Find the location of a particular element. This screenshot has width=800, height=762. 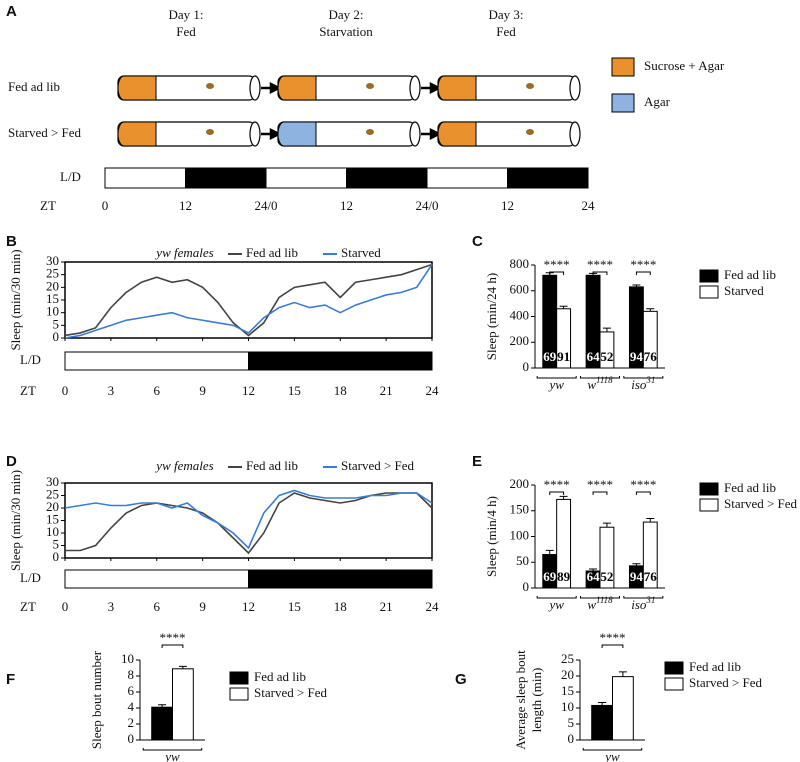

y-tick-label: 25 is located at coordinates (567, 658).